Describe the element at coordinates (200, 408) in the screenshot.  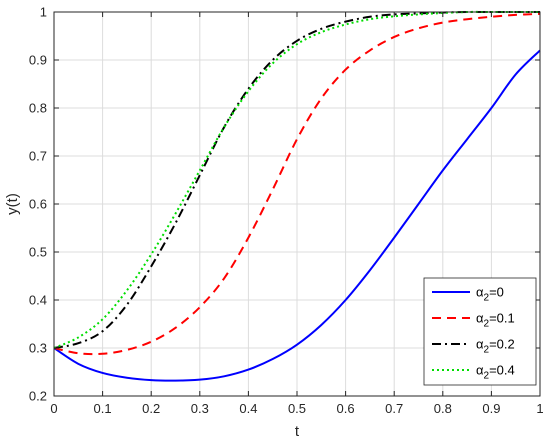
I see `x-tick-label: 0.3` at that location.